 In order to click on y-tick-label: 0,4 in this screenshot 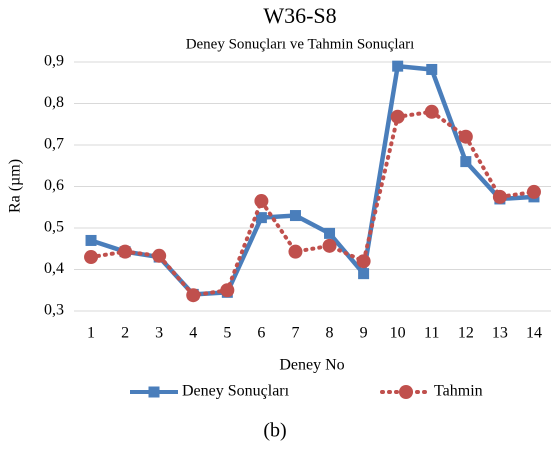, I will do `click(54, 268)`.